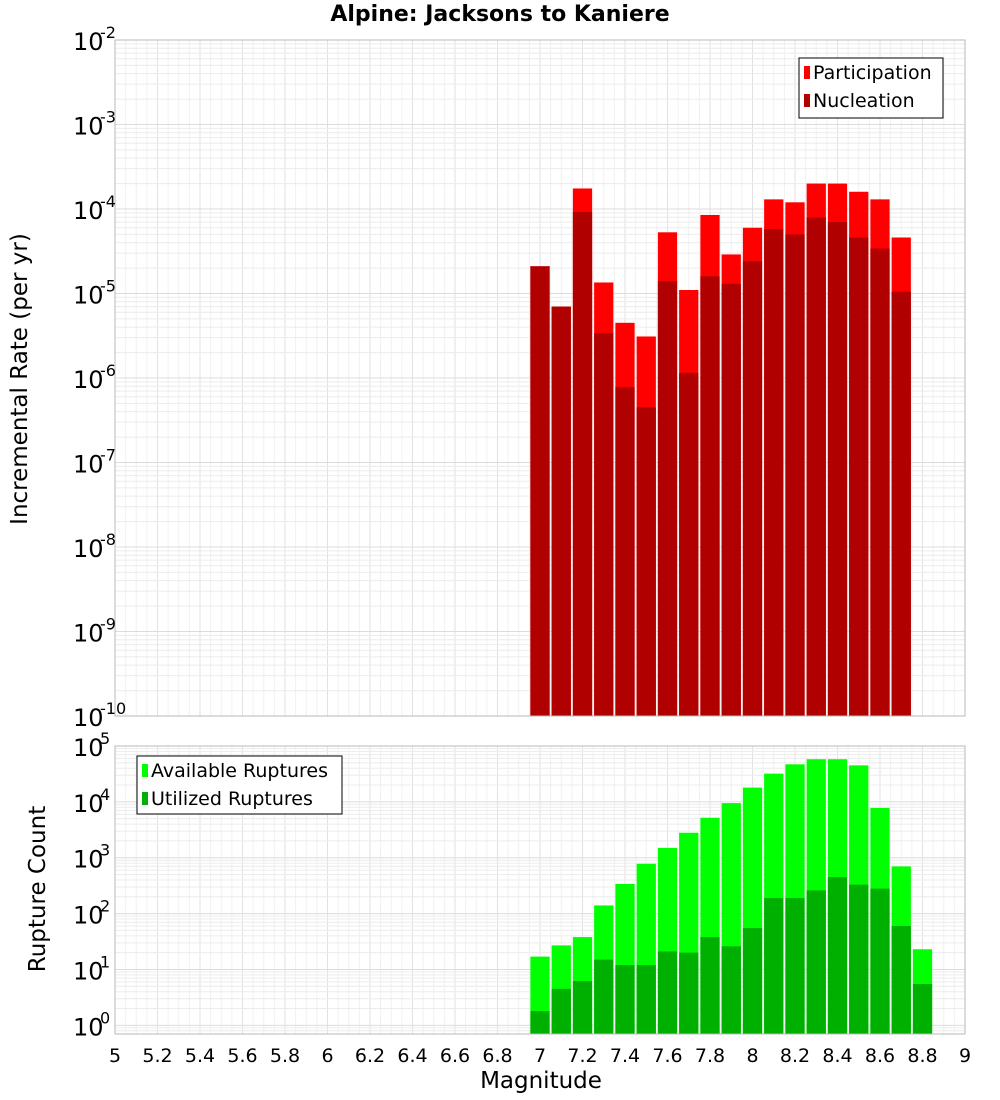  I want to click on x-tick-label: 7.2, so click(582, 1056).